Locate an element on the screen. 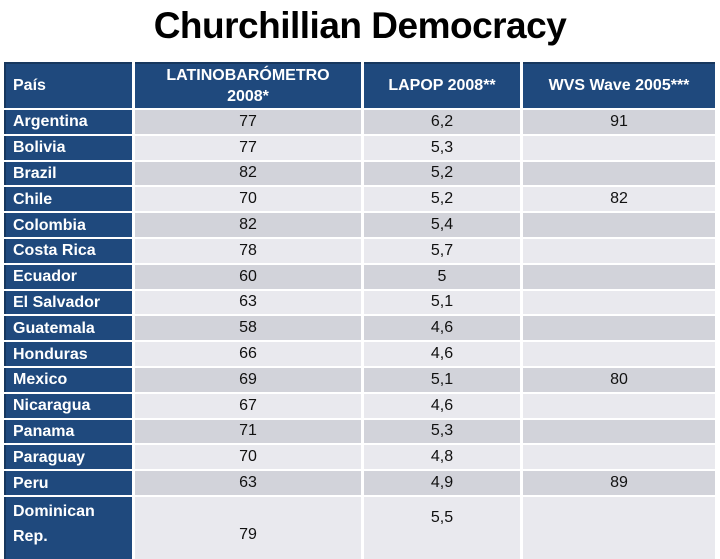 The height and width of the screenshot is (559, 720). country-cell: Nicaragua is located at coordinates (68, 405).